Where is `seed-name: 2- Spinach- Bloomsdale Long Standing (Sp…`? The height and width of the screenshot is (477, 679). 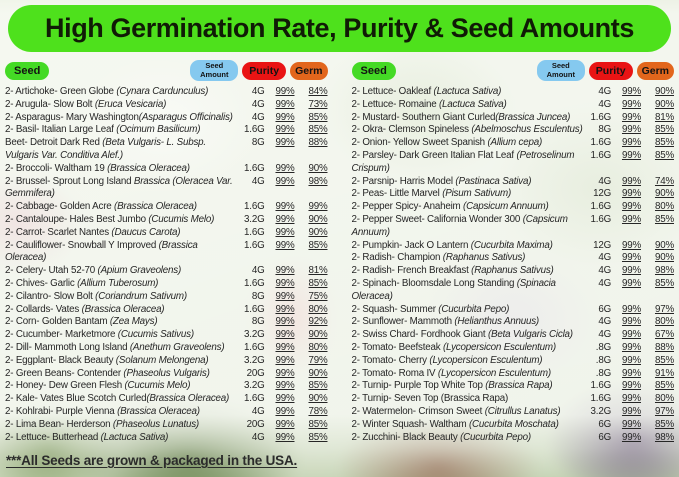
seed-name: 2- Spinach- Bloomsdale Long Standing (Sp… is located at coordinates (453, 289).